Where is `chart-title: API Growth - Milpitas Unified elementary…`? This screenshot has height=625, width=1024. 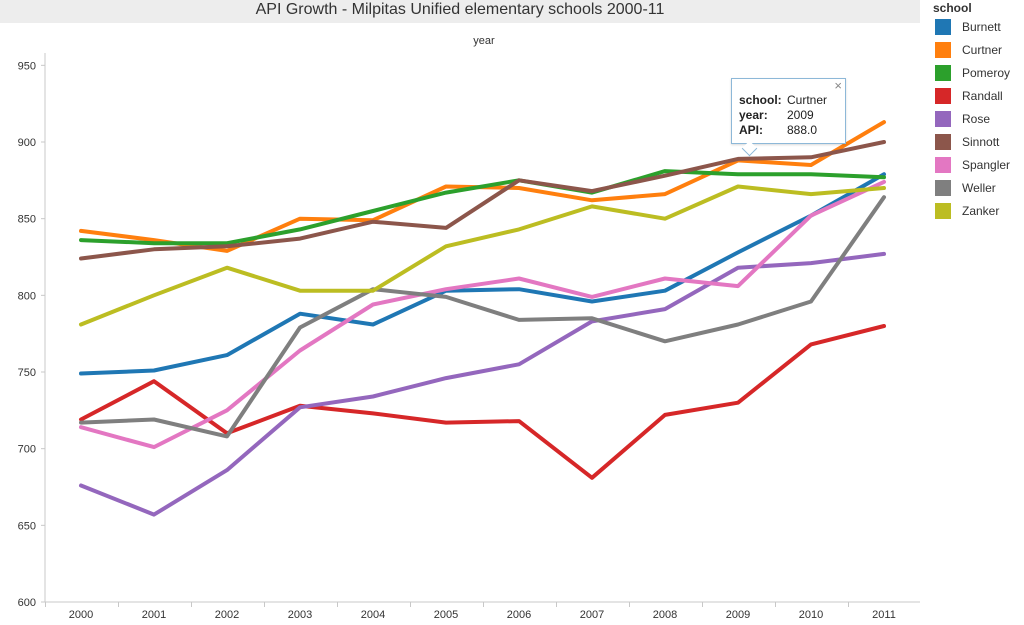
chart-title: API Growth - Milpitas Unified elementary… is located at coordinates (460, 9).